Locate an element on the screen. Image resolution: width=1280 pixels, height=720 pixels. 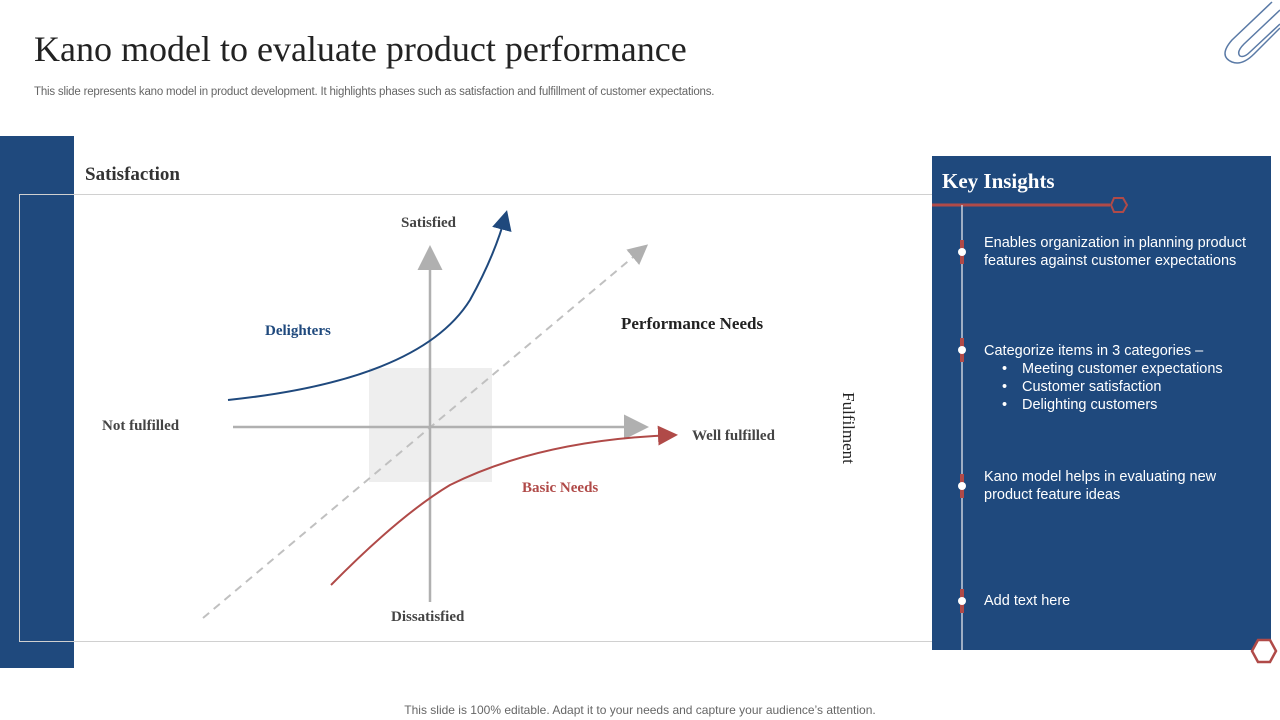
insight-bullet: Delighting customers is located at coordinates (1133, 405).